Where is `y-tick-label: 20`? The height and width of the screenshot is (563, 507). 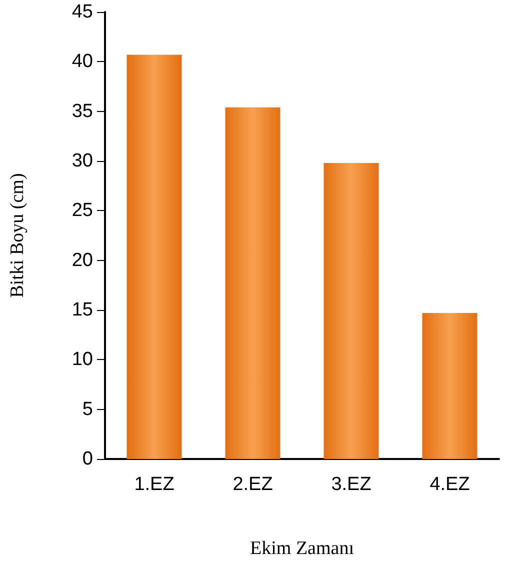
y-tick-label: 20 is located at coordinates (82, 260).